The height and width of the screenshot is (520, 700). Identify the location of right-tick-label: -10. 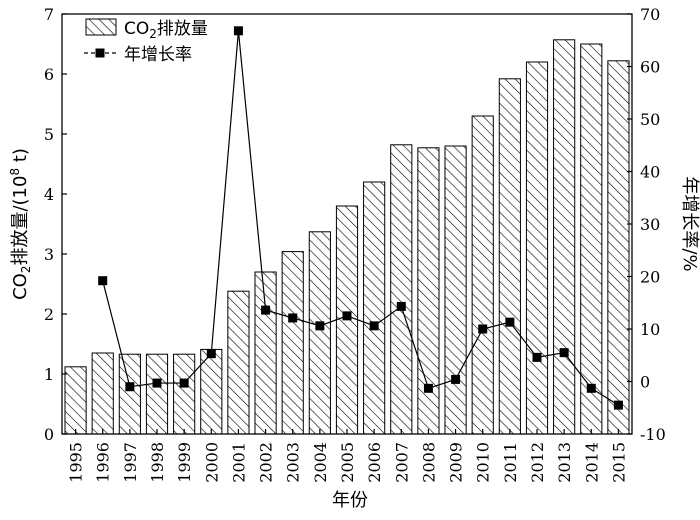
(653, 434).